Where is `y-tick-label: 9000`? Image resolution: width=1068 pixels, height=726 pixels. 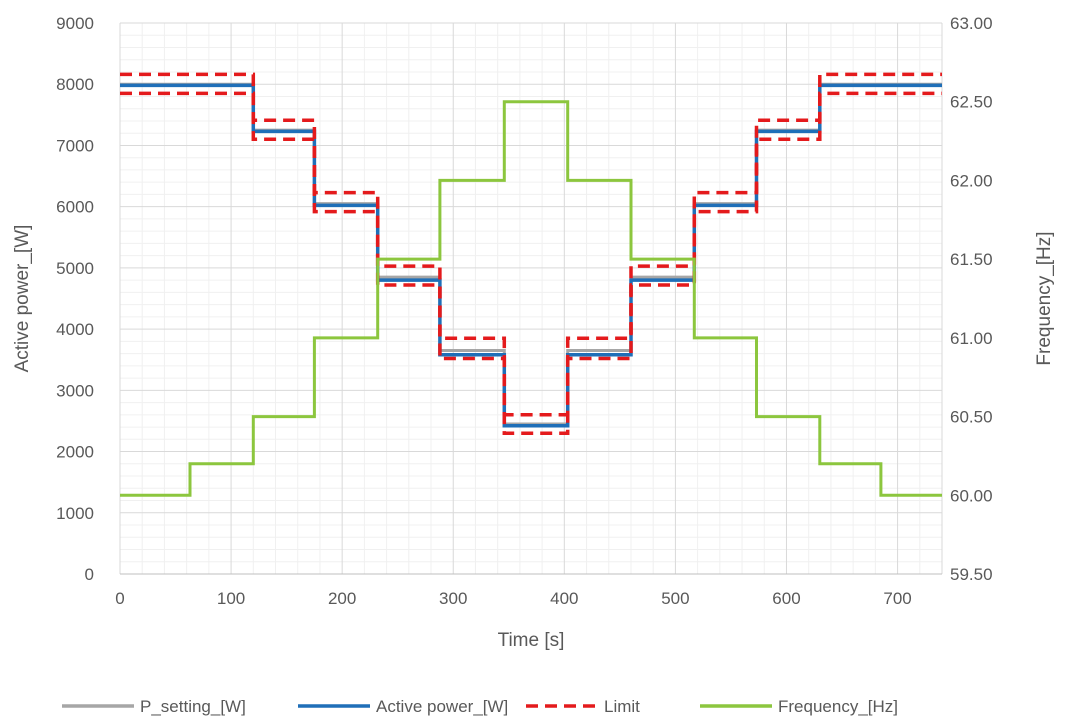
y-tick-label: 9000 is located at coordinates (75, 23).